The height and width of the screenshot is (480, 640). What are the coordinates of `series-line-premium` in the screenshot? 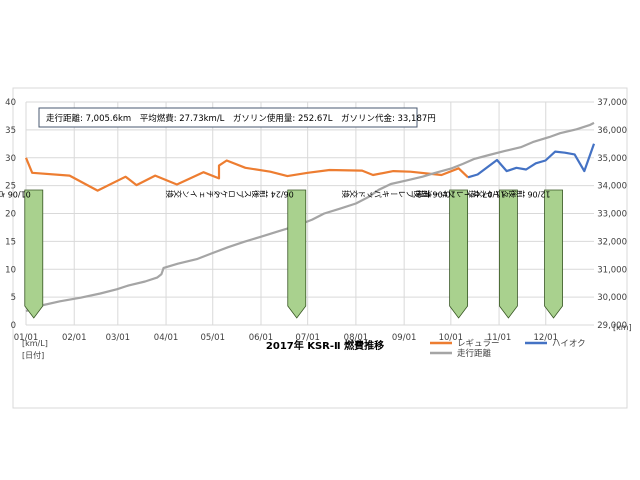 It's located at (531, 161).